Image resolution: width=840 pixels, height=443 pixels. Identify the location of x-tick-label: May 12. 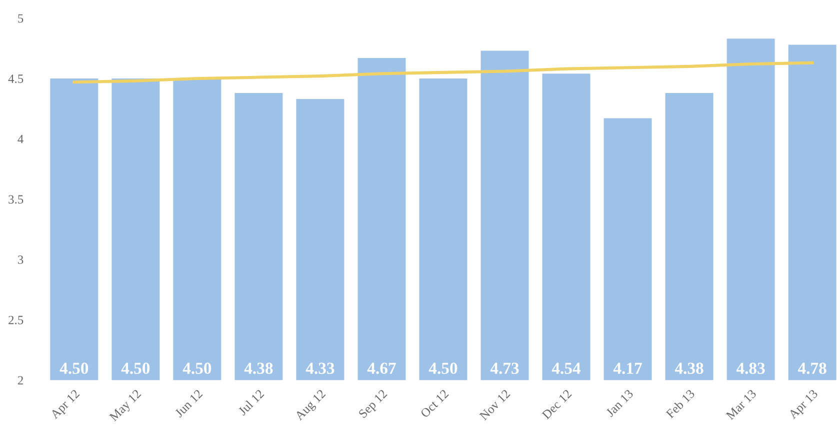
(126, 406).